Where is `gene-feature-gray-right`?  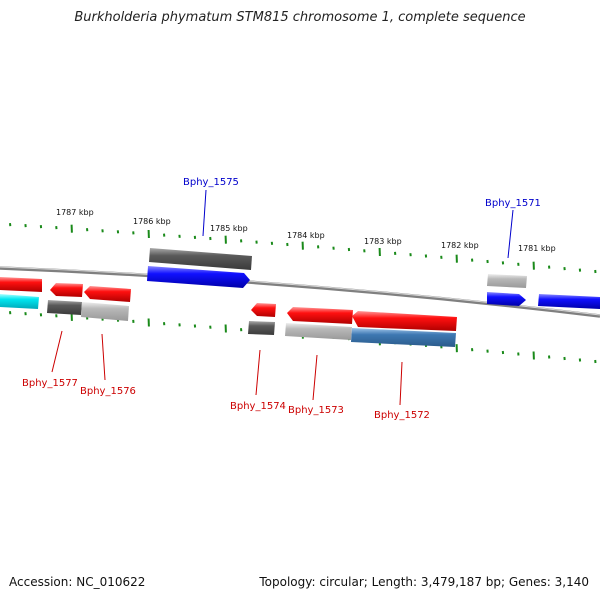 gene-feature-gray-right is located at coordinates (507, 281).